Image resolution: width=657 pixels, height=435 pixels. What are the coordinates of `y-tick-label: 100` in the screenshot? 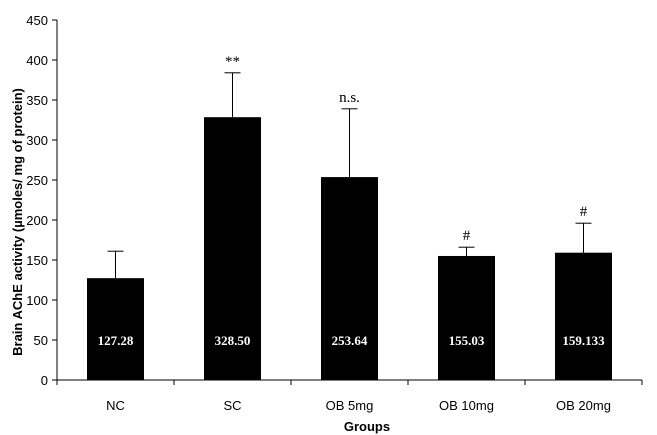 It's located at (37, 300).